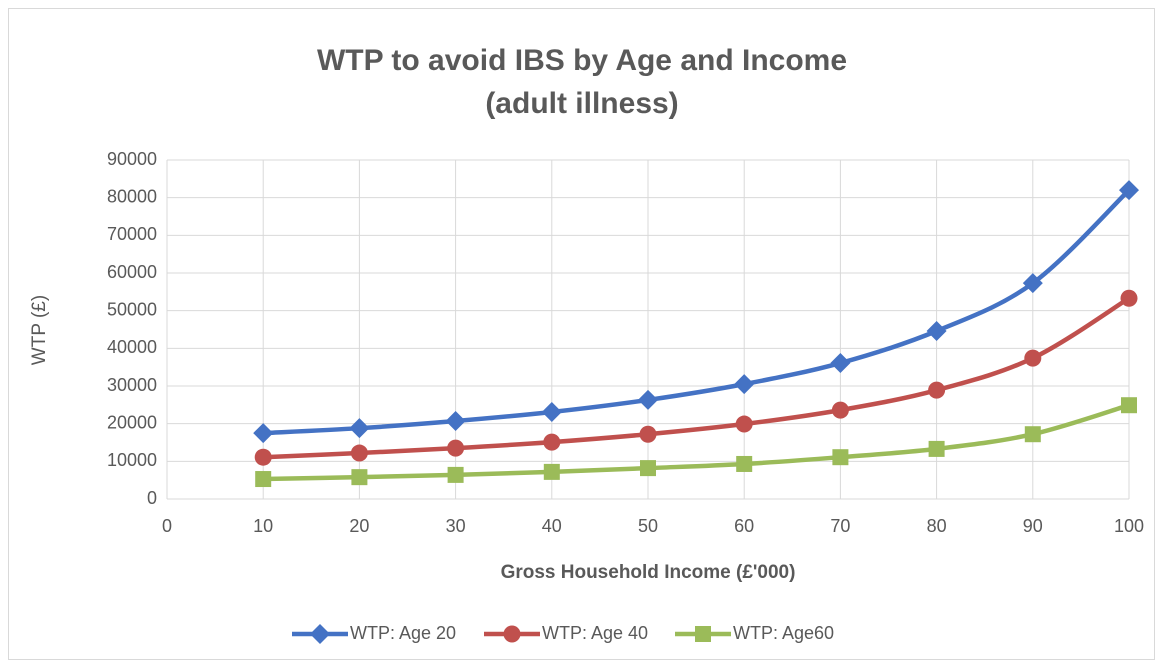 This screenshot has height=668, width=1163. I want to click on y-tick-label: 90000, so click(132, 159).